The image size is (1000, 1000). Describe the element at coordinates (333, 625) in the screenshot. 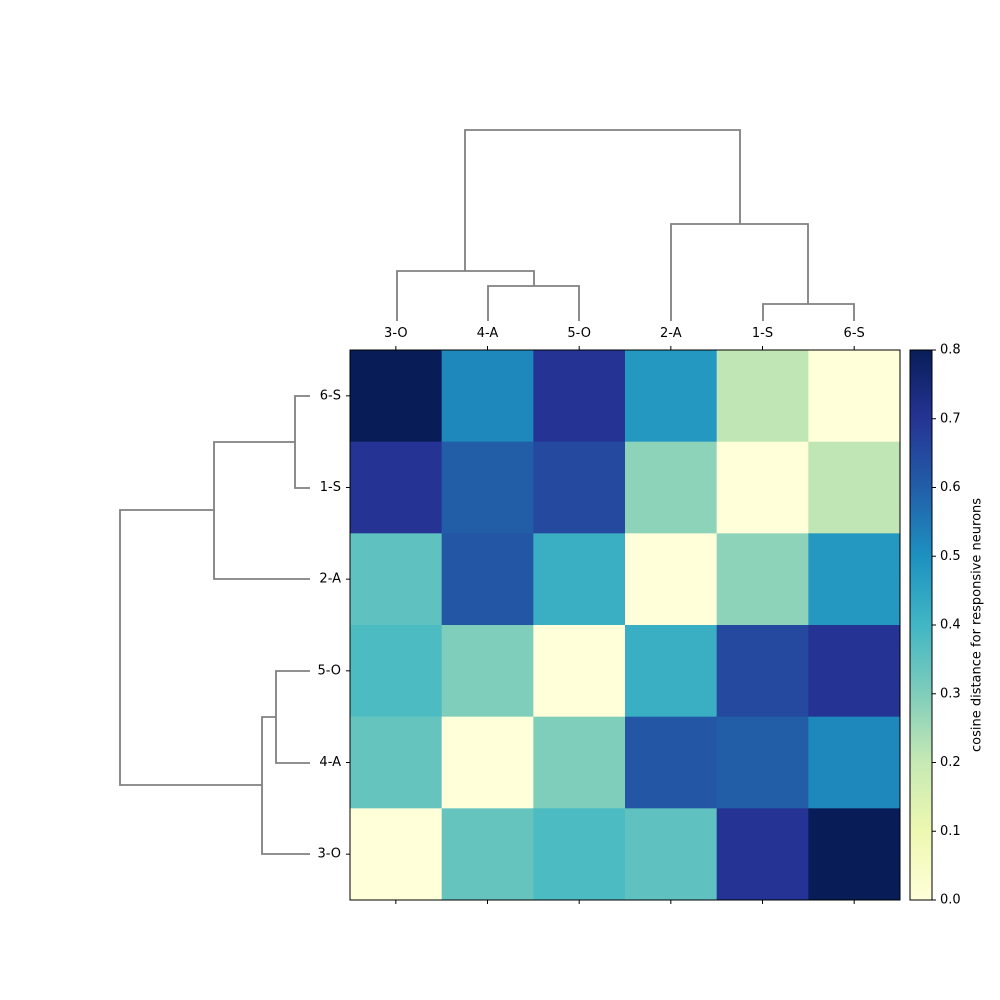

I see `row-tick-labels: 6-S 1-S 2-A 5-O 4-A 3-O` at that location.